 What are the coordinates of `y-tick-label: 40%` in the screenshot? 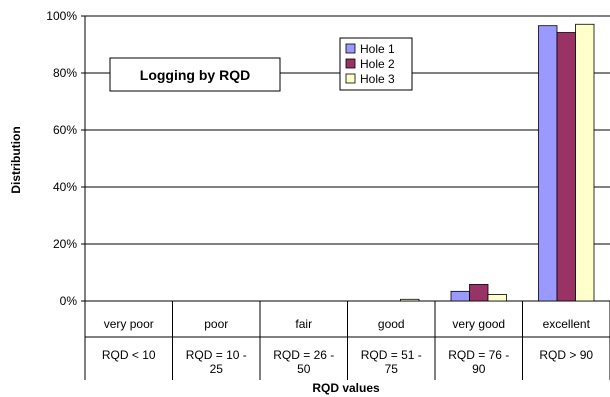 It's located at (65, 187).